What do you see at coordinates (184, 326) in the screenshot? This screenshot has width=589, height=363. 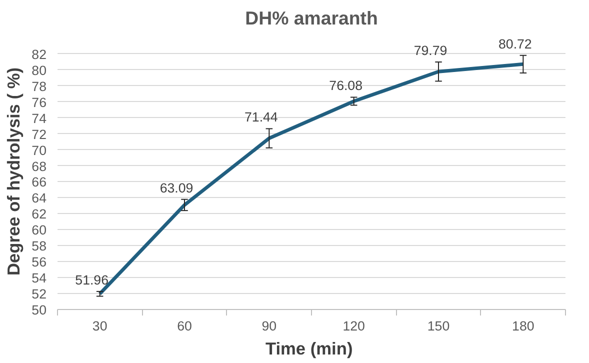 I see `x-tick-label: 60` at bounding box center [184, 326].